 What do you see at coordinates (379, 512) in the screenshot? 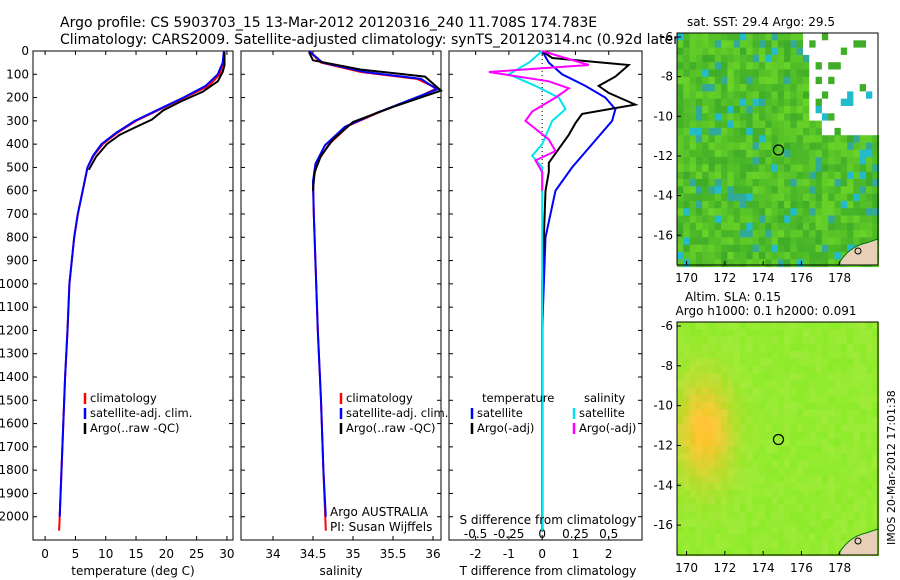
I see `argo-annotation-line1: Argo AUSTRALIA` at bounding box center [379, 512].